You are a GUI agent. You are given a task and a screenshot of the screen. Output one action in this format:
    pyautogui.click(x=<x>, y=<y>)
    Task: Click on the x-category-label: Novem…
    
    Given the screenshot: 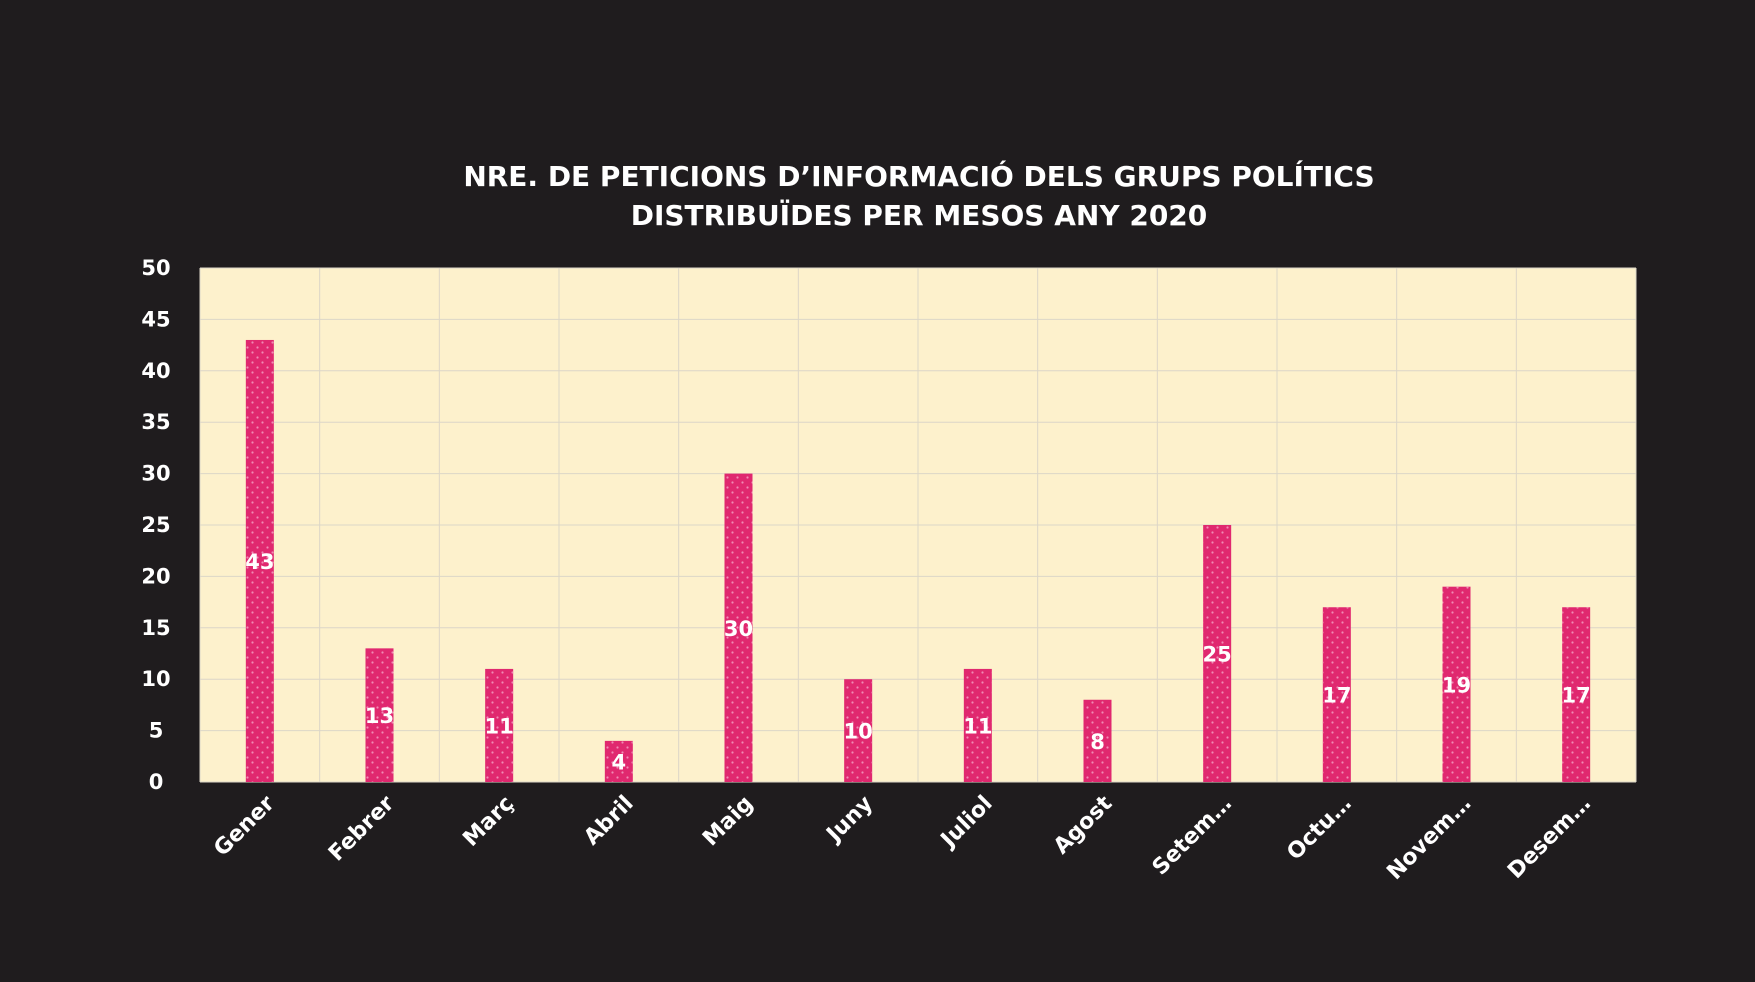 What is the action you would take?
    pyautogui.click(x=1429, y=838)
    